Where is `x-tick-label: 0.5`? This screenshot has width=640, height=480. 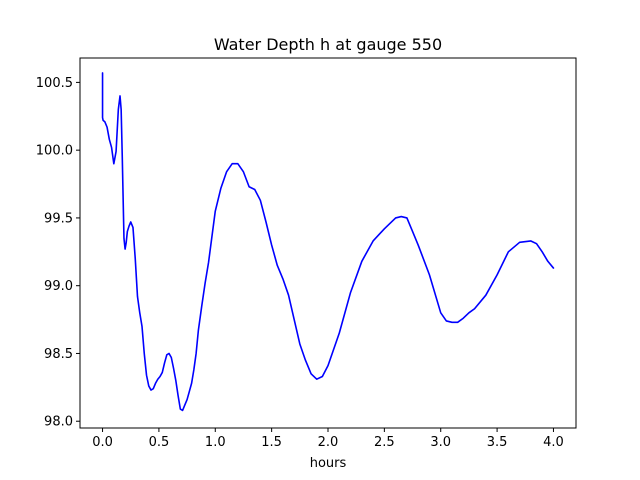
x-tick-label: 0.5 is located at coordinates (159, 442).